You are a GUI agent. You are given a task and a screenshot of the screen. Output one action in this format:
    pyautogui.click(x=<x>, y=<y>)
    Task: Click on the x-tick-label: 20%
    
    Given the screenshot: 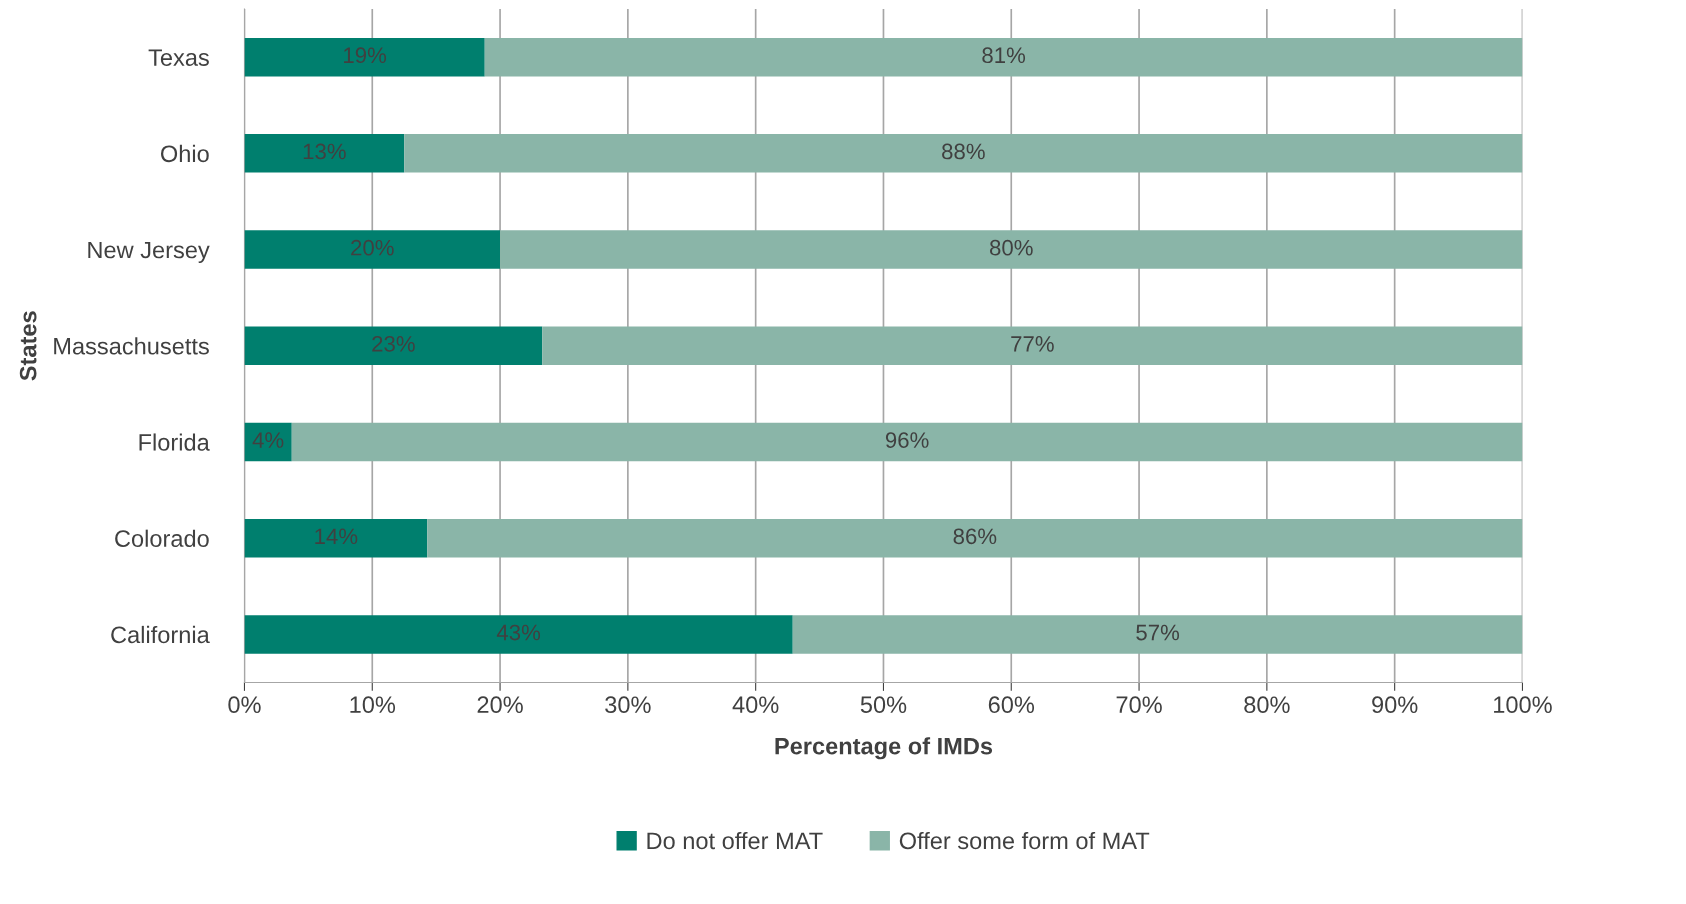 What is the action you would take?
    pyautogui.click(x=500, y=705)
    